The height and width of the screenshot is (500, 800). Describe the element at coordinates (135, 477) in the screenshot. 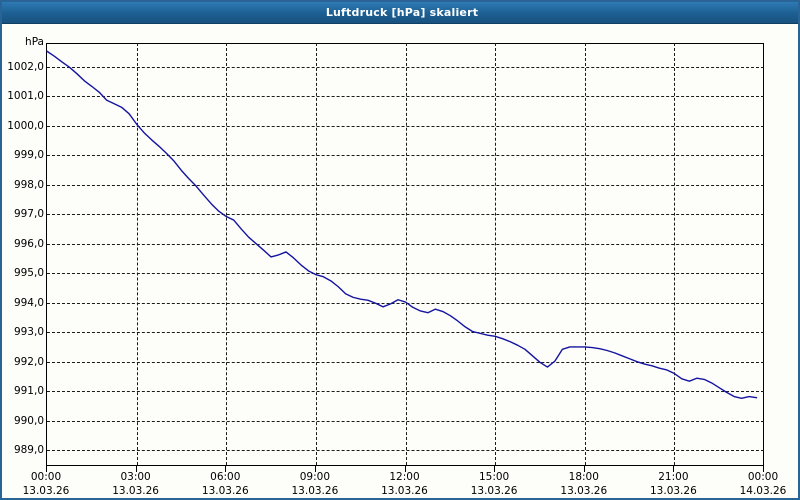

I see `x-axis-tick-time: 03:00` at that location.